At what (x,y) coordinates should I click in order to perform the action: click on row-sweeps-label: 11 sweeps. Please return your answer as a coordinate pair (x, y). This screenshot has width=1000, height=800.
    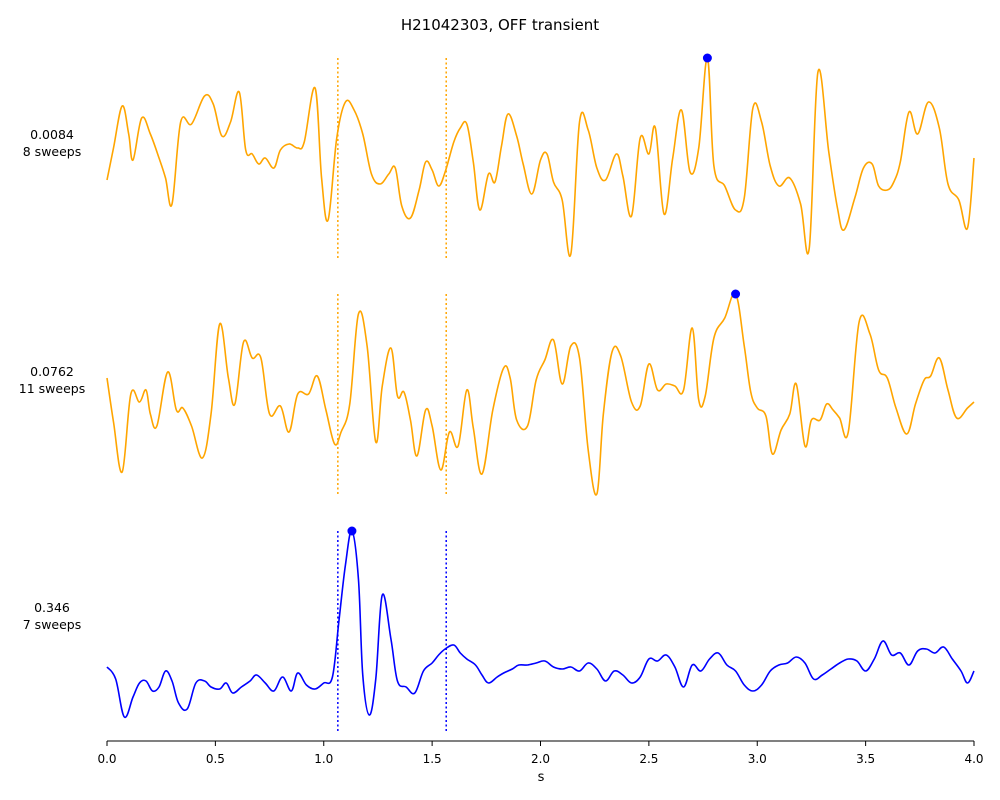
    Looking at the image, I should click on (52, 388).